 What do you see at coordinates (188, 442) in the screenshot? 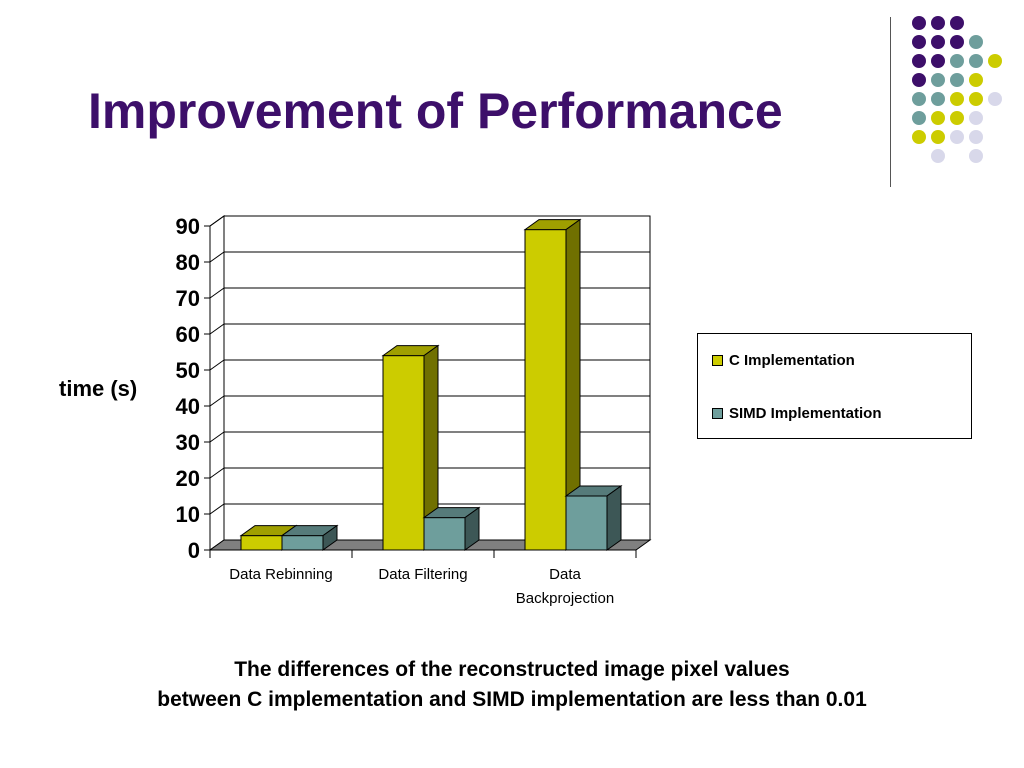
I see `y-tick-label: 30` at bounding box center [188, 442].